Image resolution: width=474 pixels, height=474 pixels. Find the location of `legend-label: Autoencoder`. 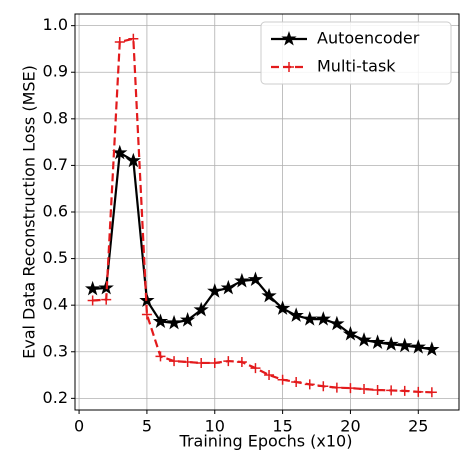

legend-label: Autoencoder is located at coordinates (368, 38).